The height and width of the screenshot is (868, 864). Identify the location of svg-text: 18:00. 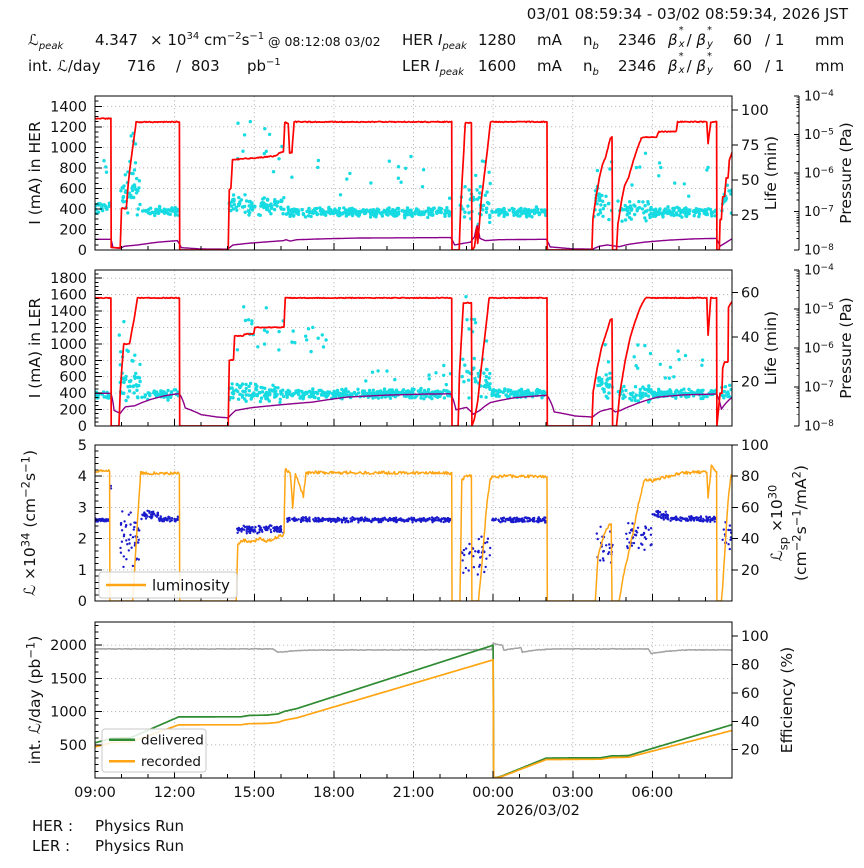
(334, 793).